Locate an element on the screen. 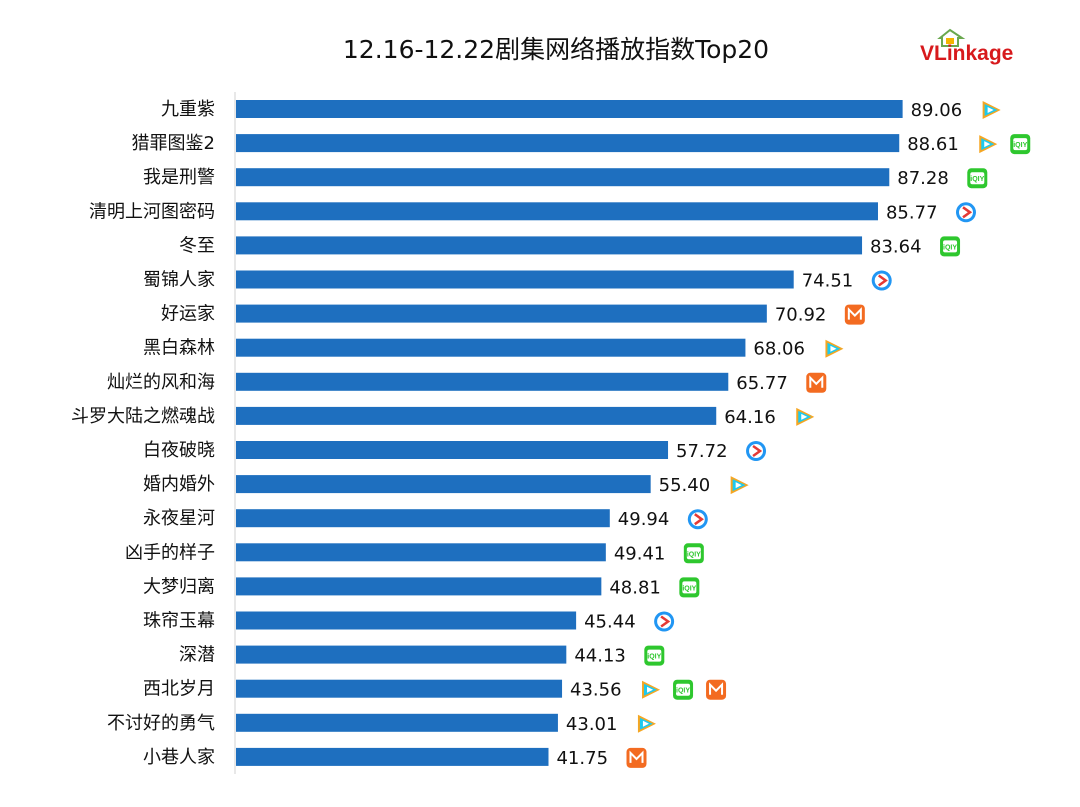  category-label: 深潜 is located at coordinates (197, 655).